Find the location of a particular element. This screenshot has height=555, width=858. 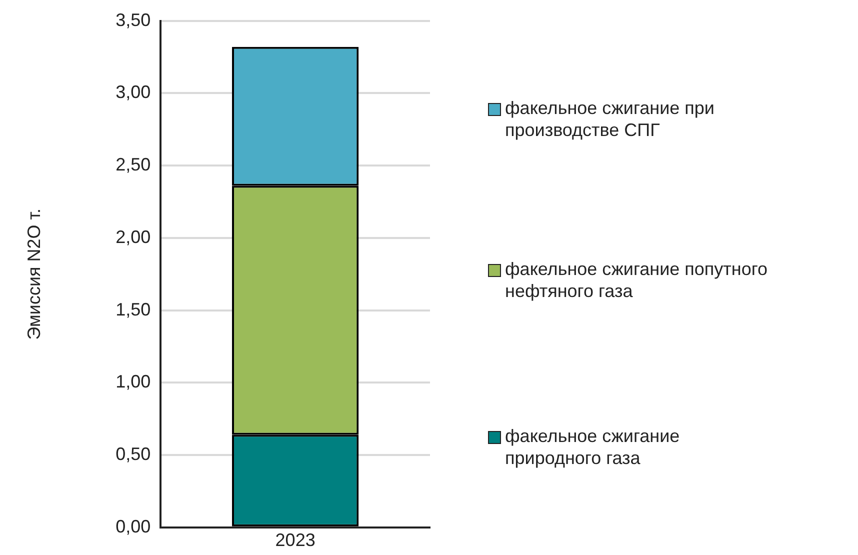

y-tick-label: 1,50 is located at coordinates (133, 309).